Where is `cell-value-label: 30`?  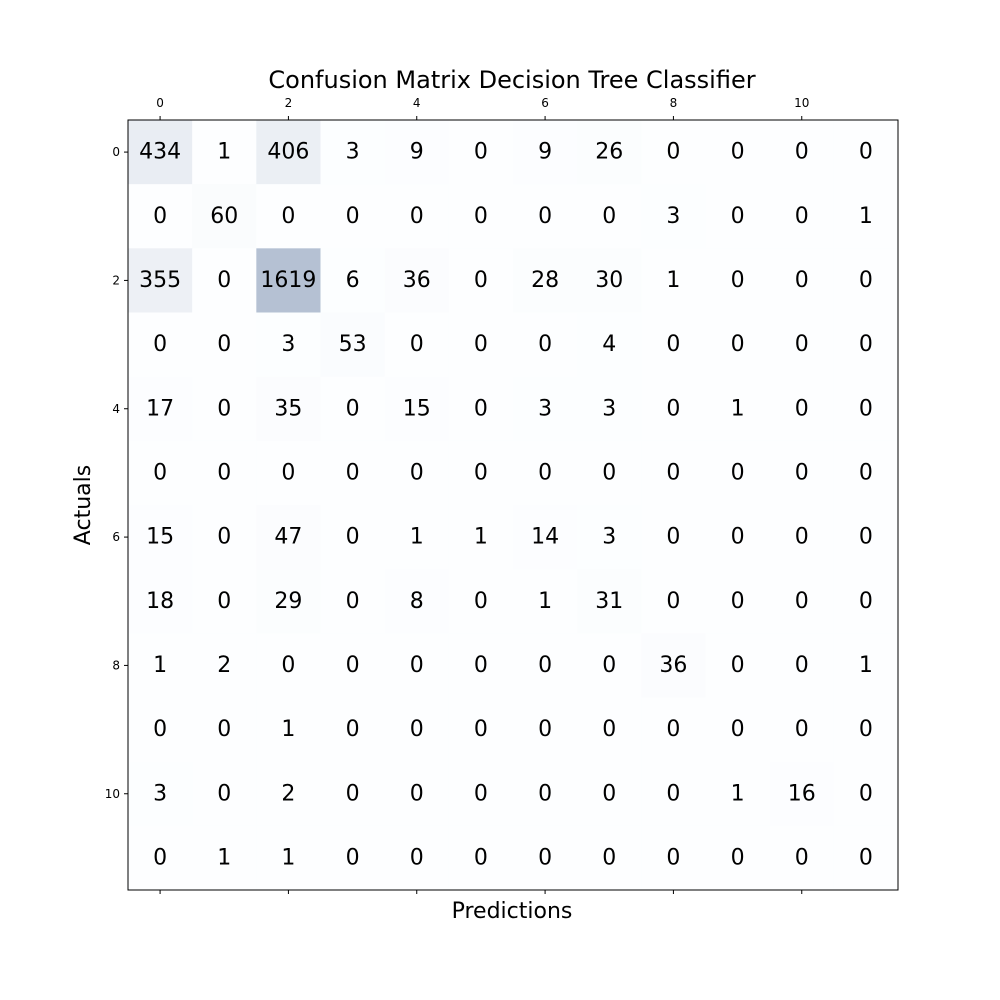
cell-value-label: 30 is located at coordinates (609, 280).